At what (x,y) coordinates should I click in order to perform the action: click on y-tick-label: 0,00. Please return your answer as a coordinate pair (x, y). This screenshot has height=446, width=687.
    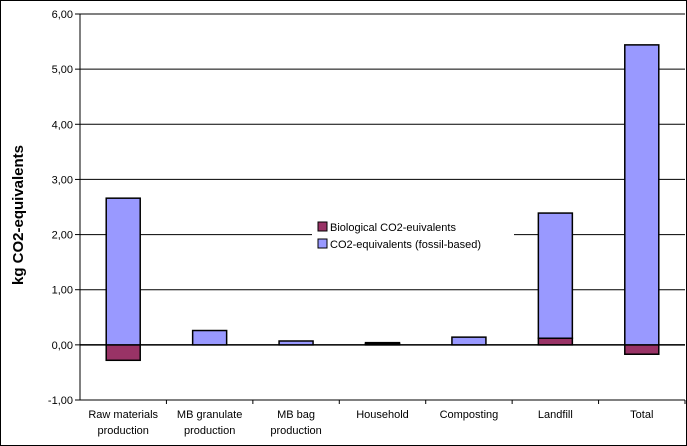
    Looking at the image, I should click on (62, 346).